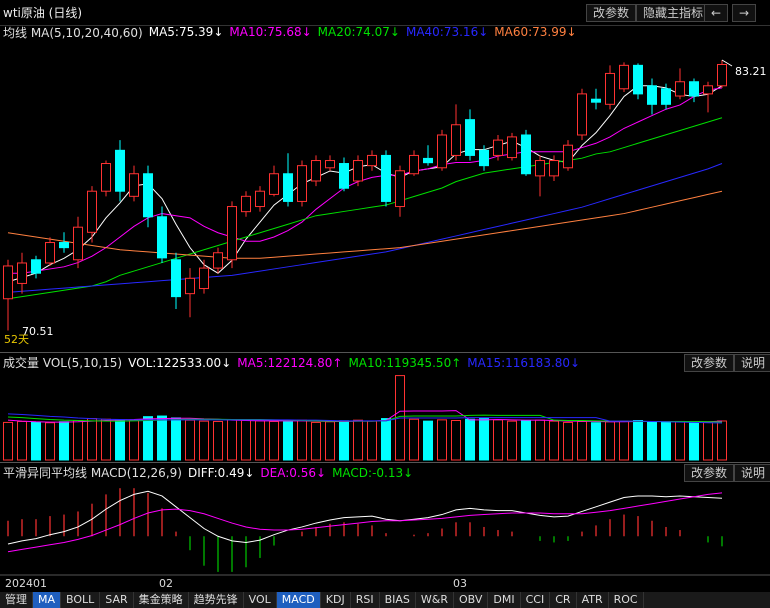 This screenshot has width=770, height=608. Describe the element at coordinates (398, 600) in the screenshot. I see `tab: BIAS` at that location.